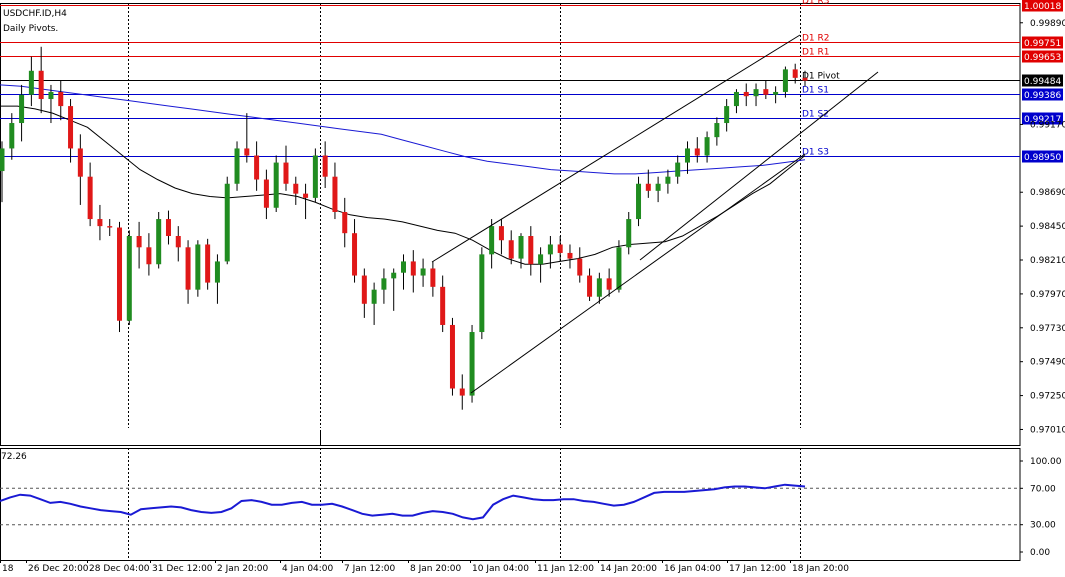  Describe the element at coordinates (816, 39) in the screenshot. I see `pivot-label: D1 R2` at that location.